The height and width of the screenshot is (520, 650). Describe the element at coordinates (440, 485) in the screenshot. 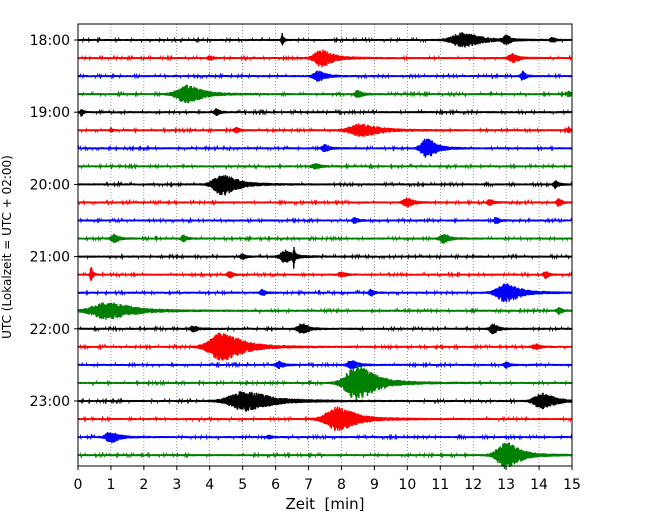

I see `x-tick-label: 11` at that location.